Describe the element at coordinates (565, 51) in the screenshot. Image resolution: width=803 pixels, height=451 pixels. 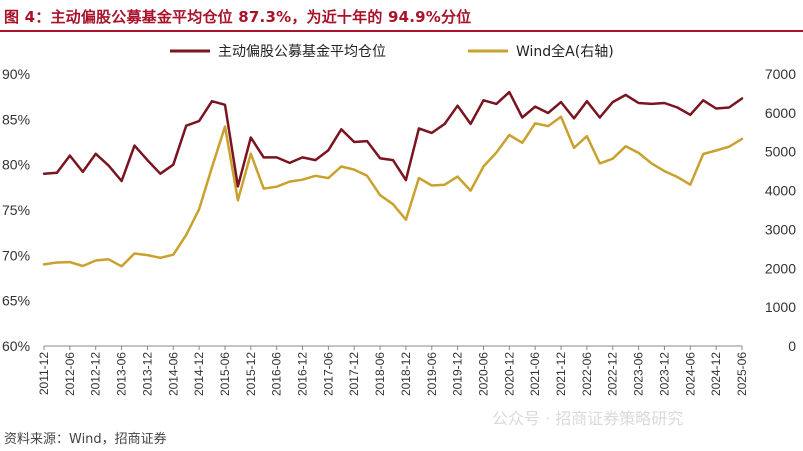
I see `legend-item-wind-all-a-label: Wind全A(右轴)` at that location.